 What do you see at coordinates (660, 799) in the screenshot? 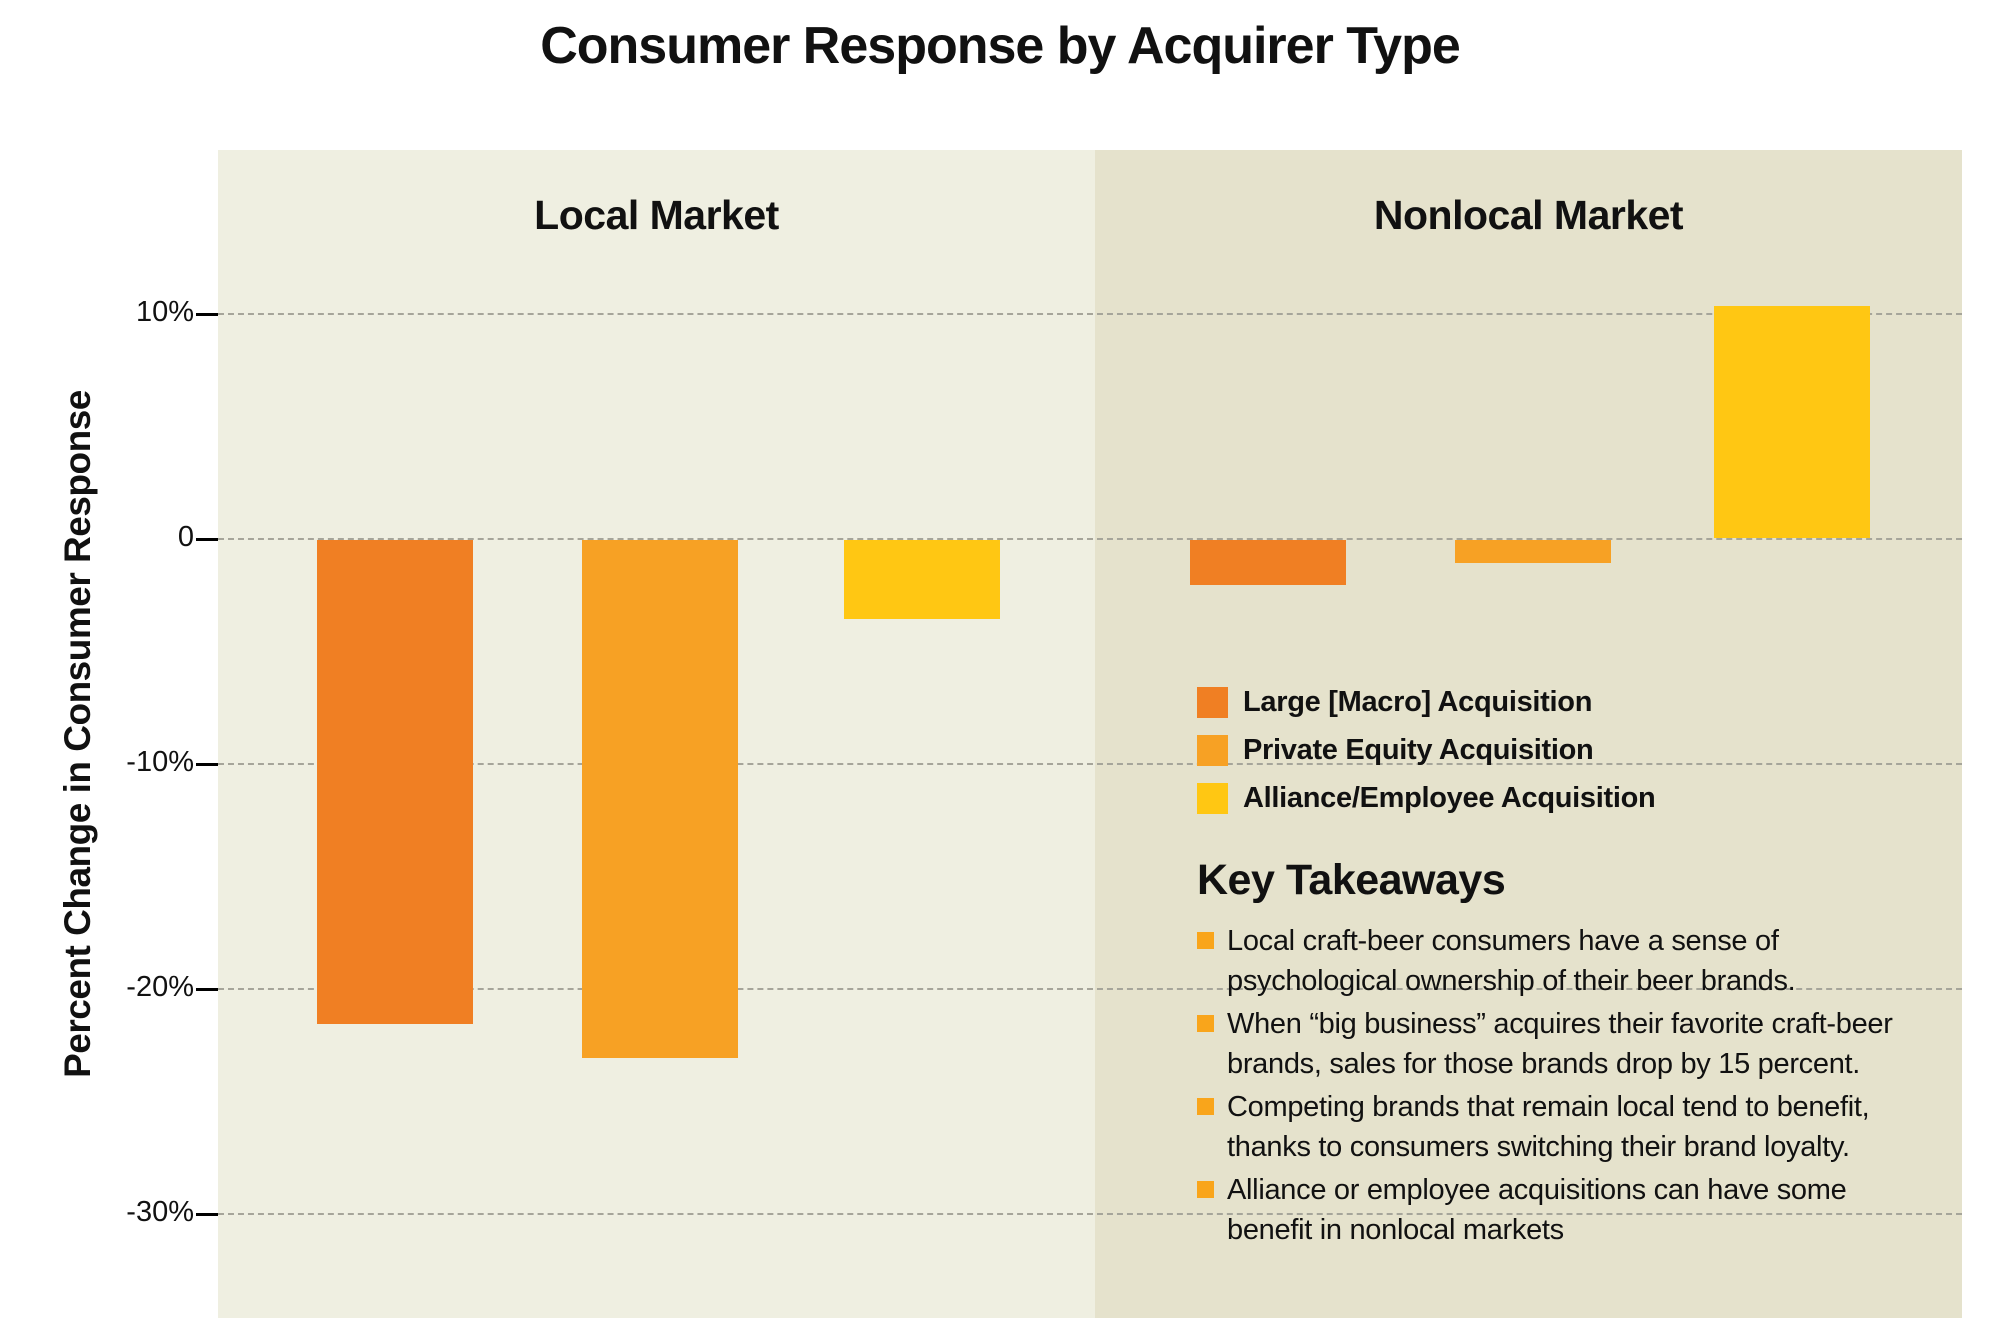
I see `bar-local-private-equity-acquisition` at bounding box center [660, 799].